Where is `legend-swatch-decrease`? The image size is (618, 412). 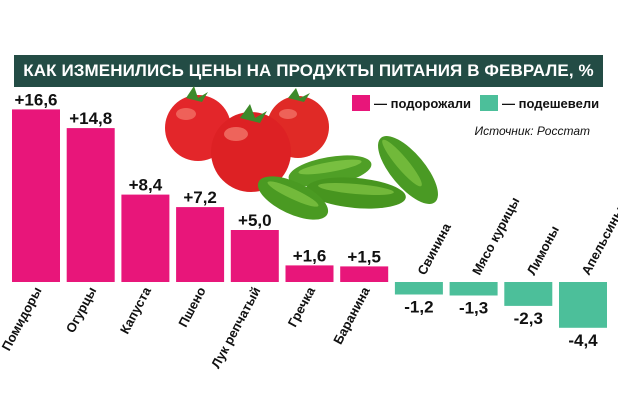 legend-swatch-decrease is located at coordinates (489, 103).